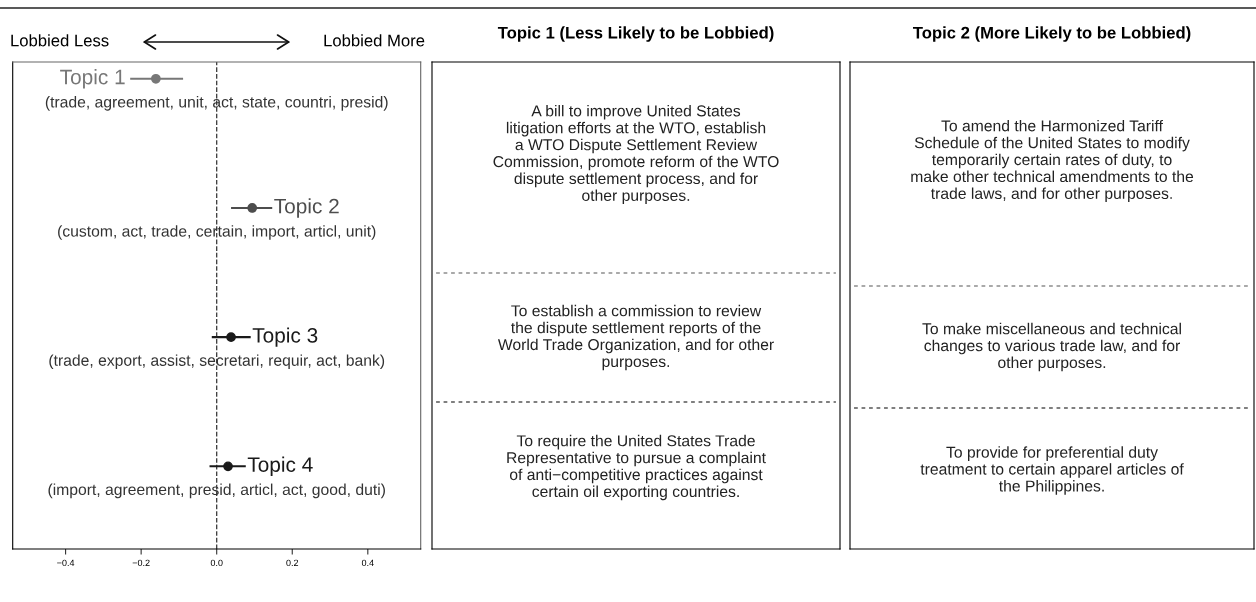 The width and height of the screenshot is (1256, 602). Describe the element at coordinates (374, 40) in the screenshot. I see `text: Lobbied More` at that location.